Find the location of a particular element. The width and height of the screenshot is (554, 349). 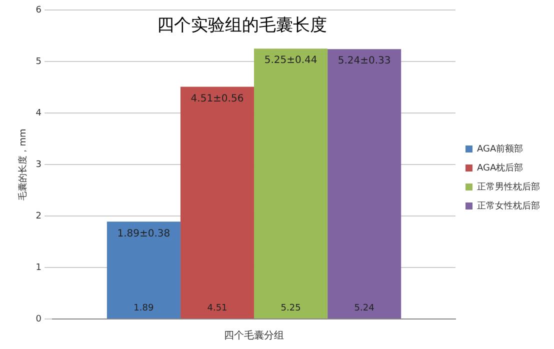

legend-label: AGA前额部 is located at coordinates (500, 148).